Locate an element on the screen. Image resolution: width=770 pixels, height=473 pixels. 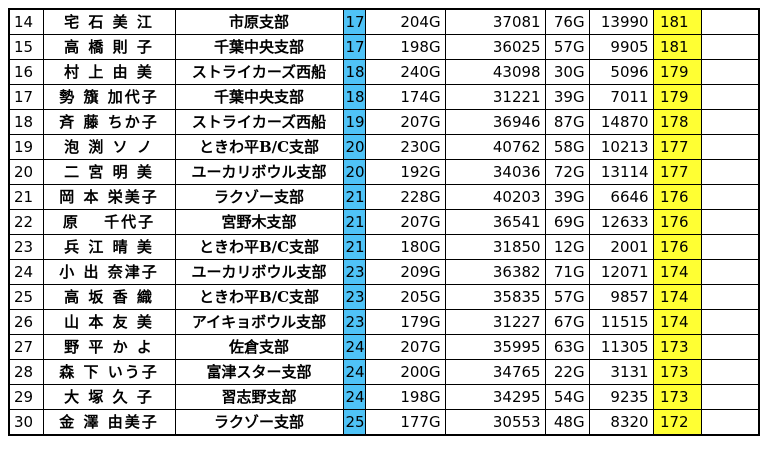
rank-cell: 14 is located at coordinates (26, 21).